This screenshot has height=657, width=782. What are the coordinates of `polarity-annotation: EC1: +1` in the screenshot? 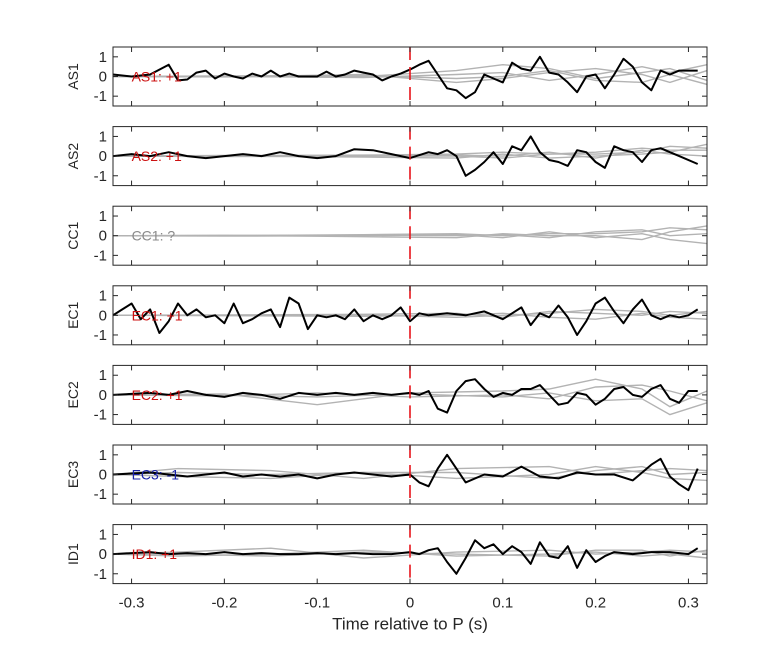 It's located at (157, 315).